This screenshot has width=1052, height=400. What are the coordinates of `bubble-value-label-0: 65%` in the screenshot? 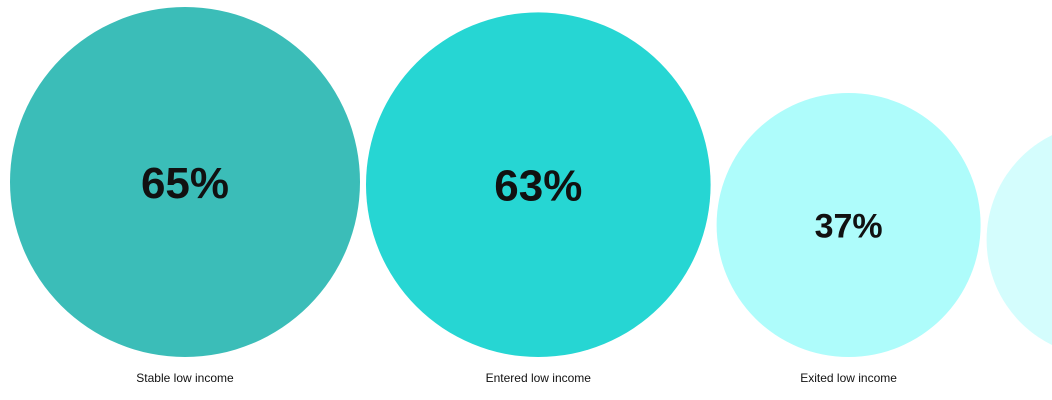 It's located at (185, 183).